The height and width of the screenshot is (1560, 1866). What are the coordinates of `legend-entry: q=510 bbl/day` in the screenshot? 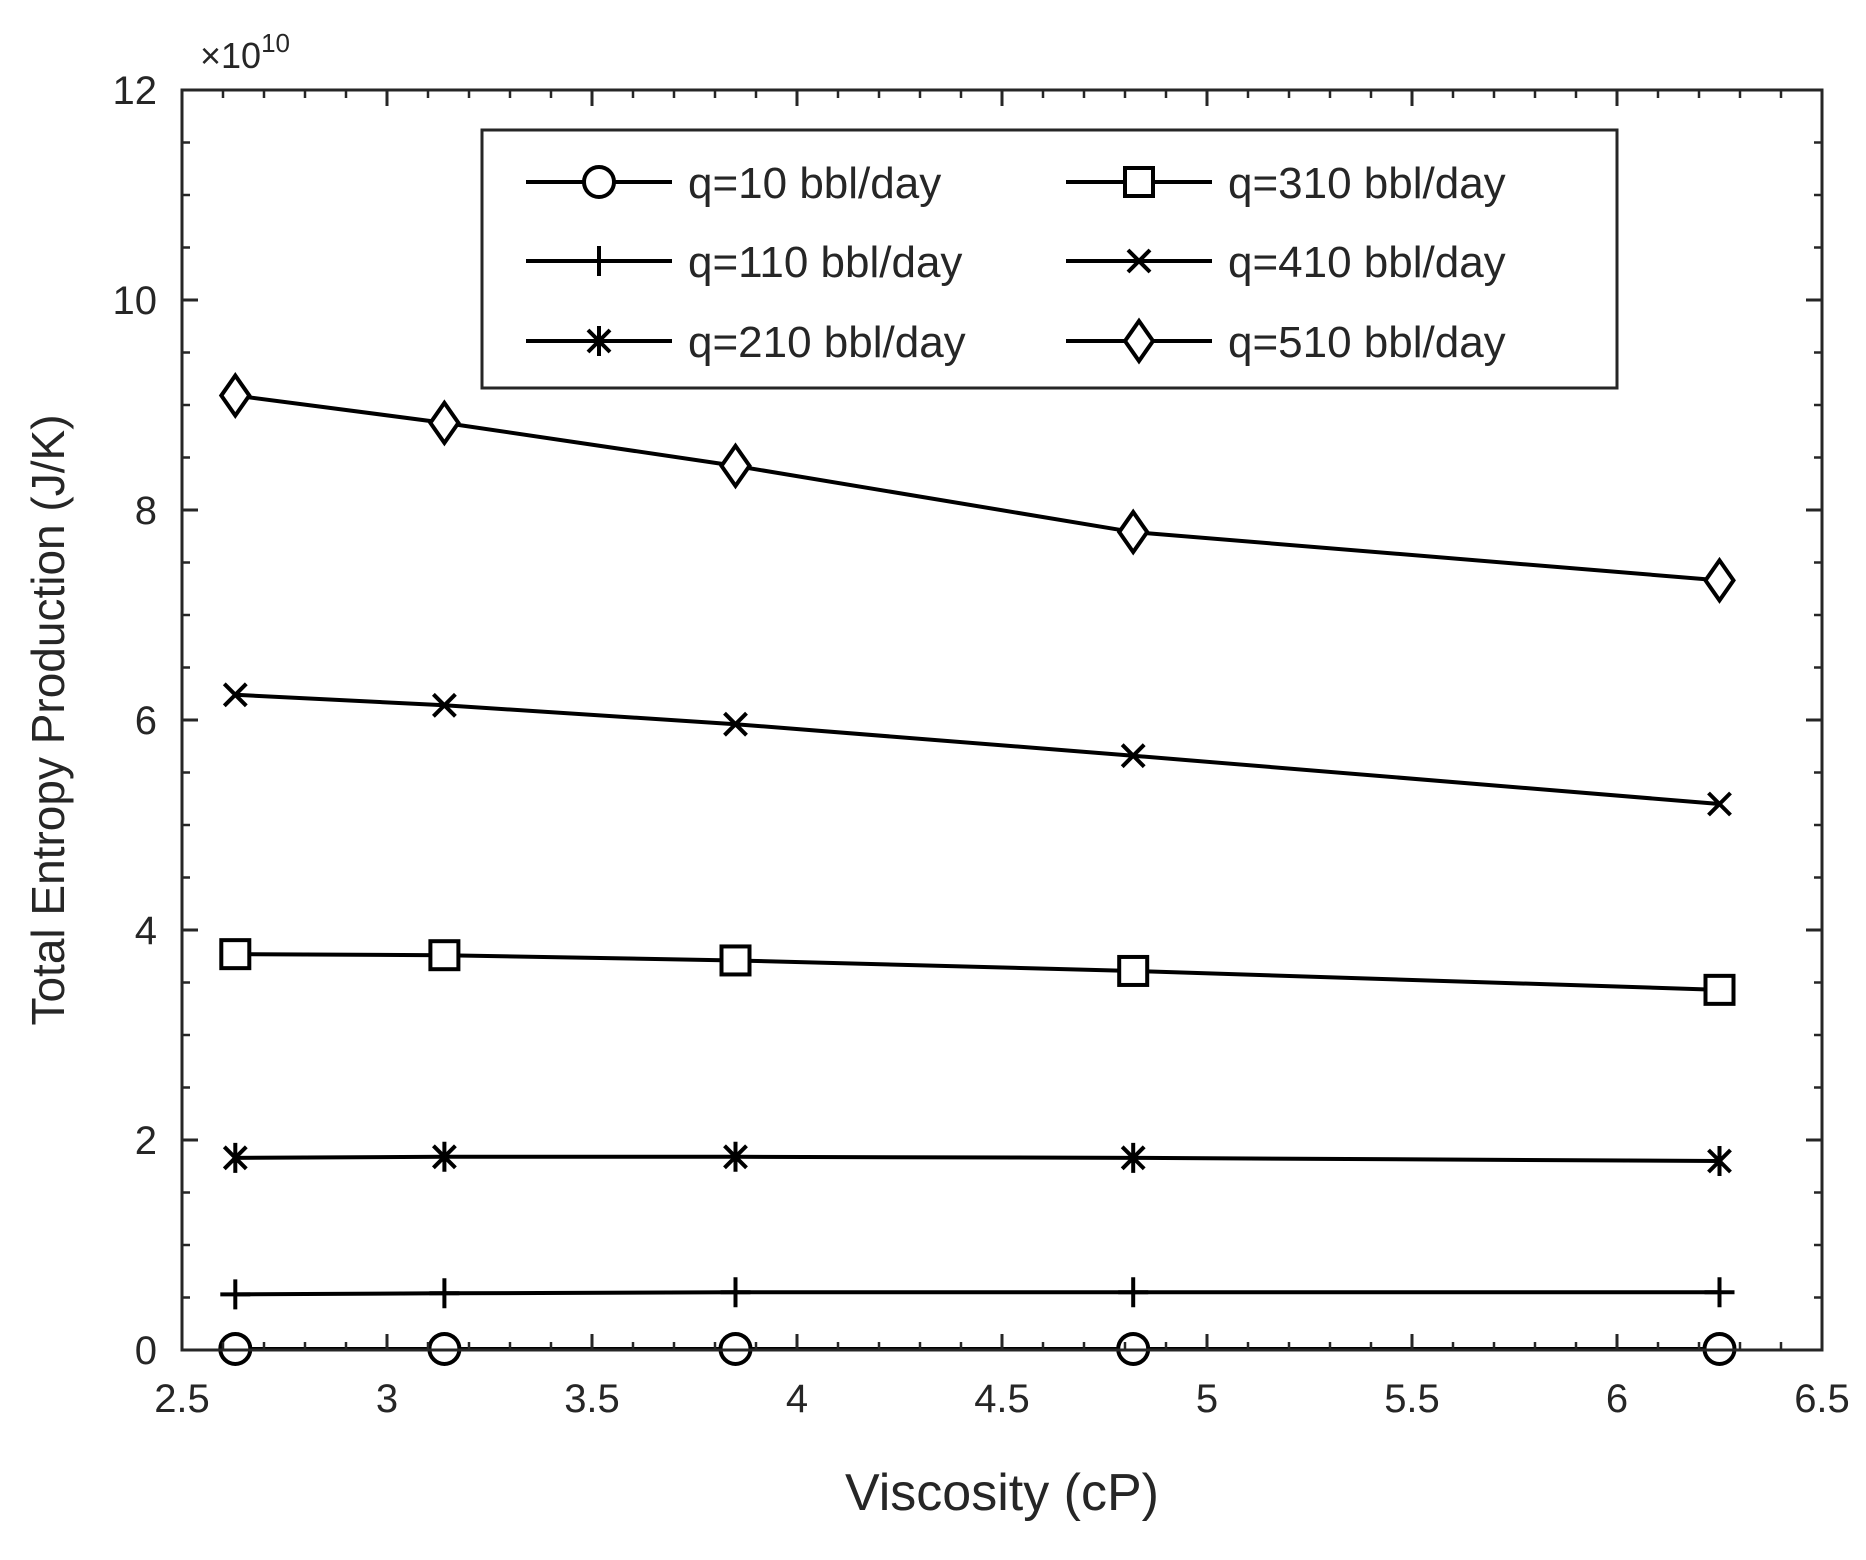 It's located at (1286, 342).